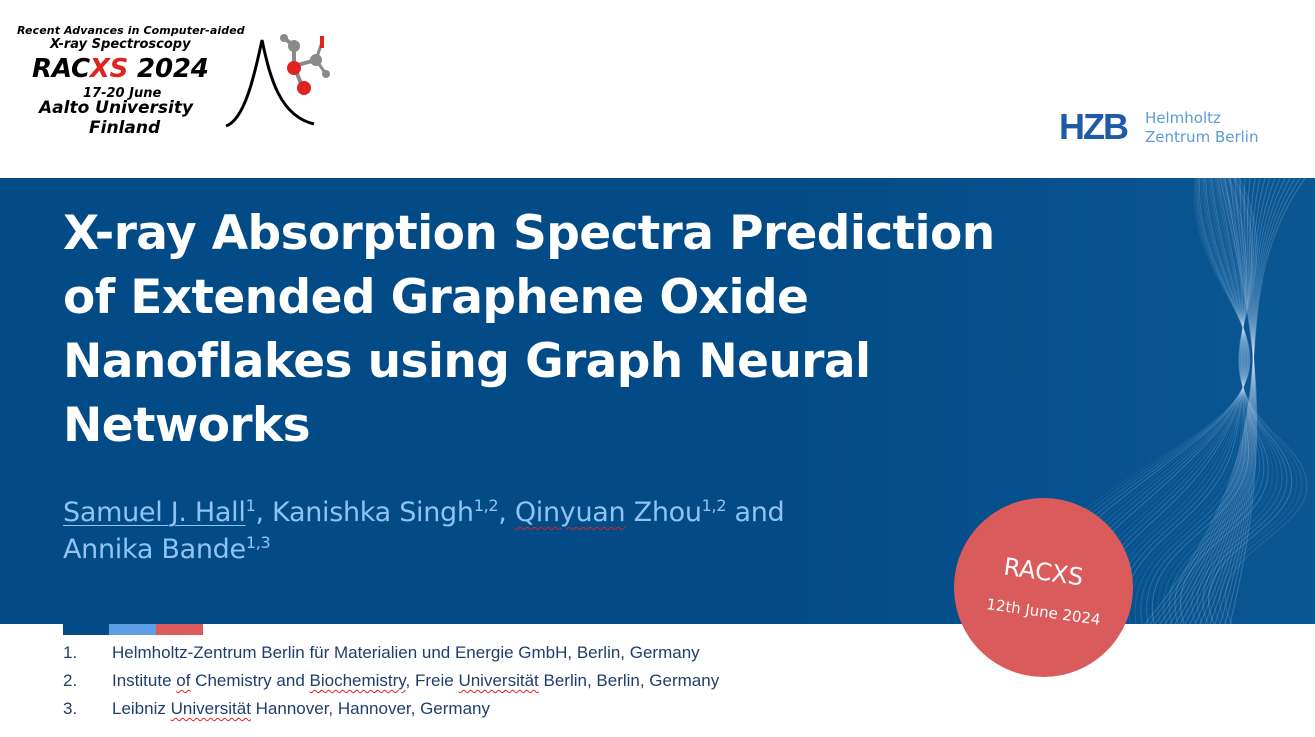 The height and width of the screenshot is (737, 1315). Describe the element at coordinates (277, 81) in the screenshot. I see `spectrum-molecule-icon` at that location.